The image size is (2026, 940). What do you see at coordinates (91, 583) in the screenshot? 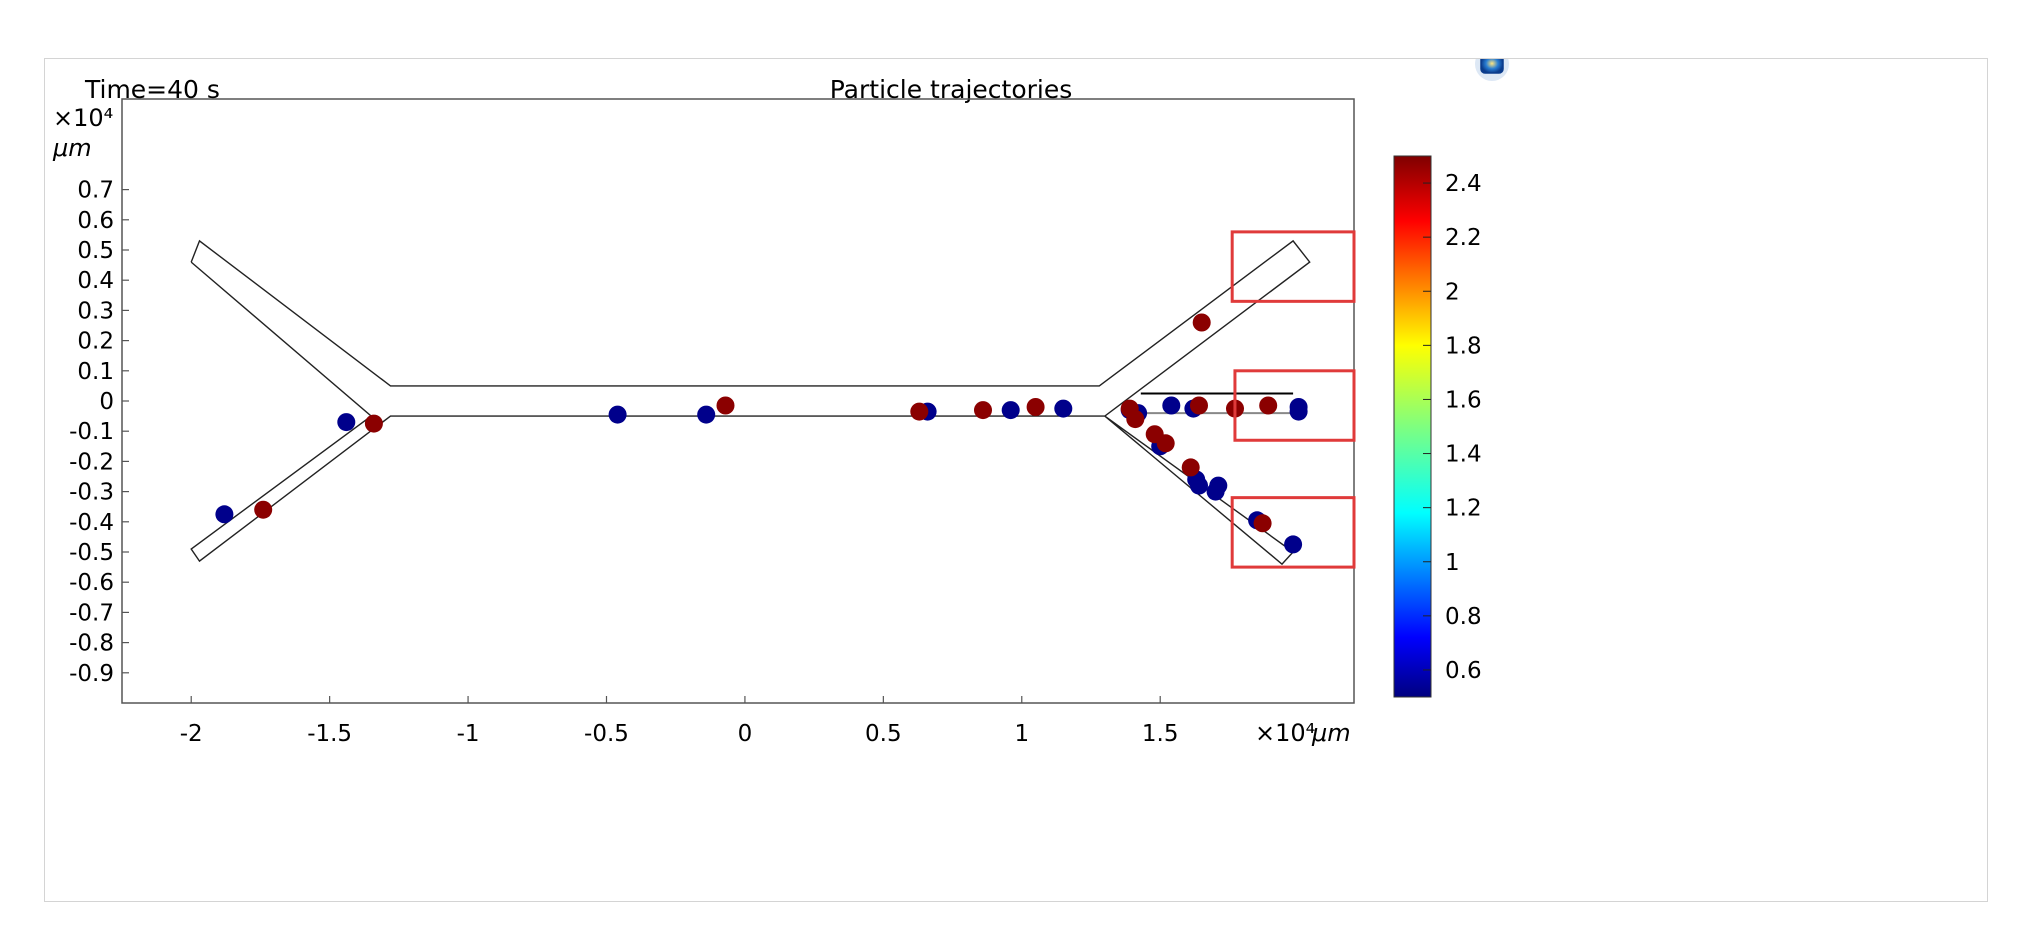
I see `y-tick-label: -0.6` at bounding box center [91, 583].